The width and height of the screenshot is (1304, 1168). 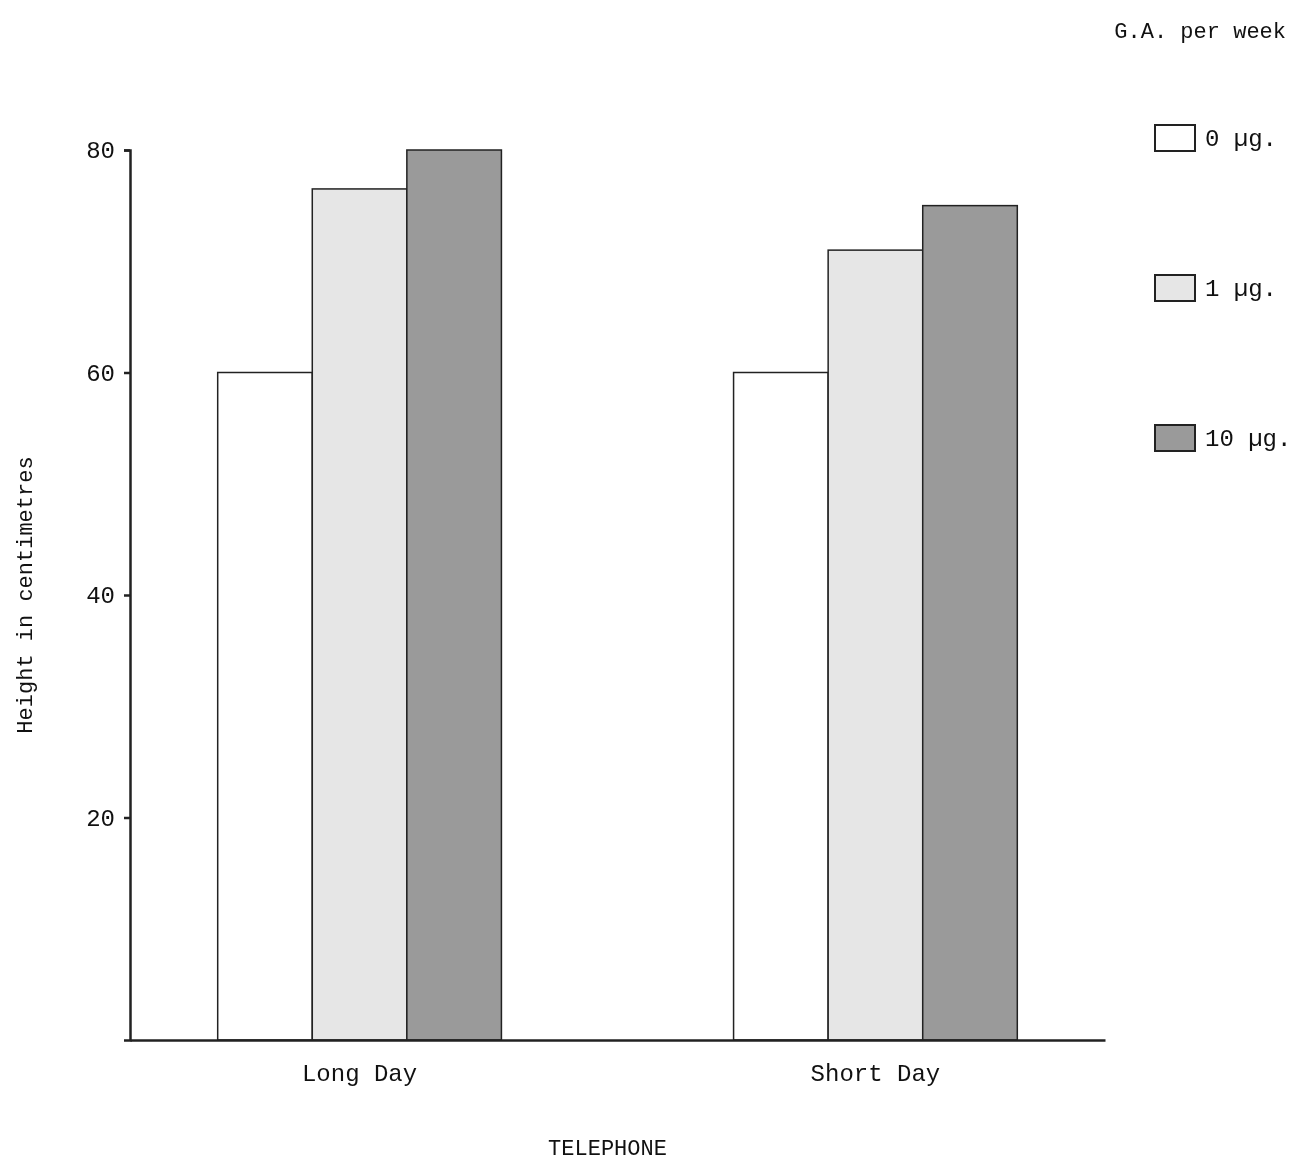 I want to click on x-tick-label: Short Day, so click(x=875, y=1075).